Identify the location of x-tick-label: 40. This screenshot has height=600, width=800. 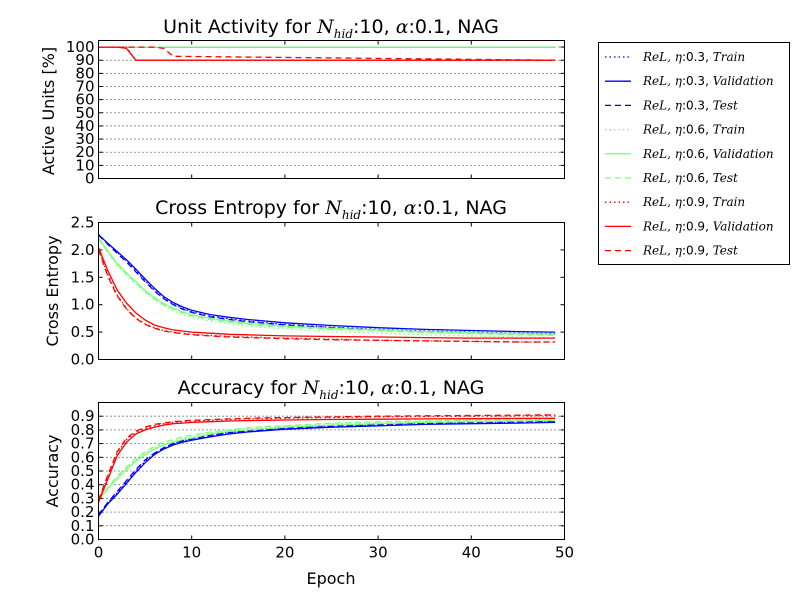
(471, 553).